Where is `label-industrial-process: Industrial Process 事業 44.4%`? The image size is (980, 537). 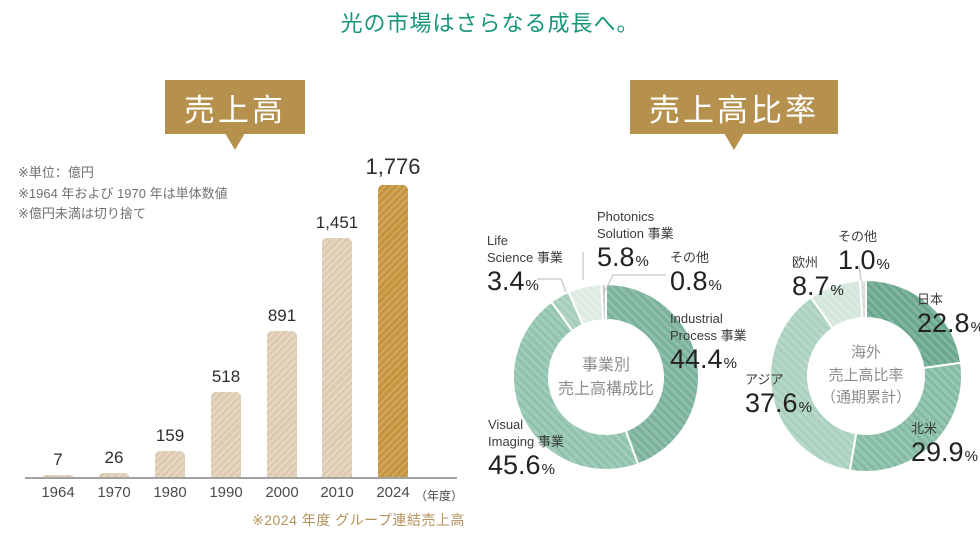 label-industrial-process: Industrial Process 事業 44.4% is located at coordinates (708, 342).